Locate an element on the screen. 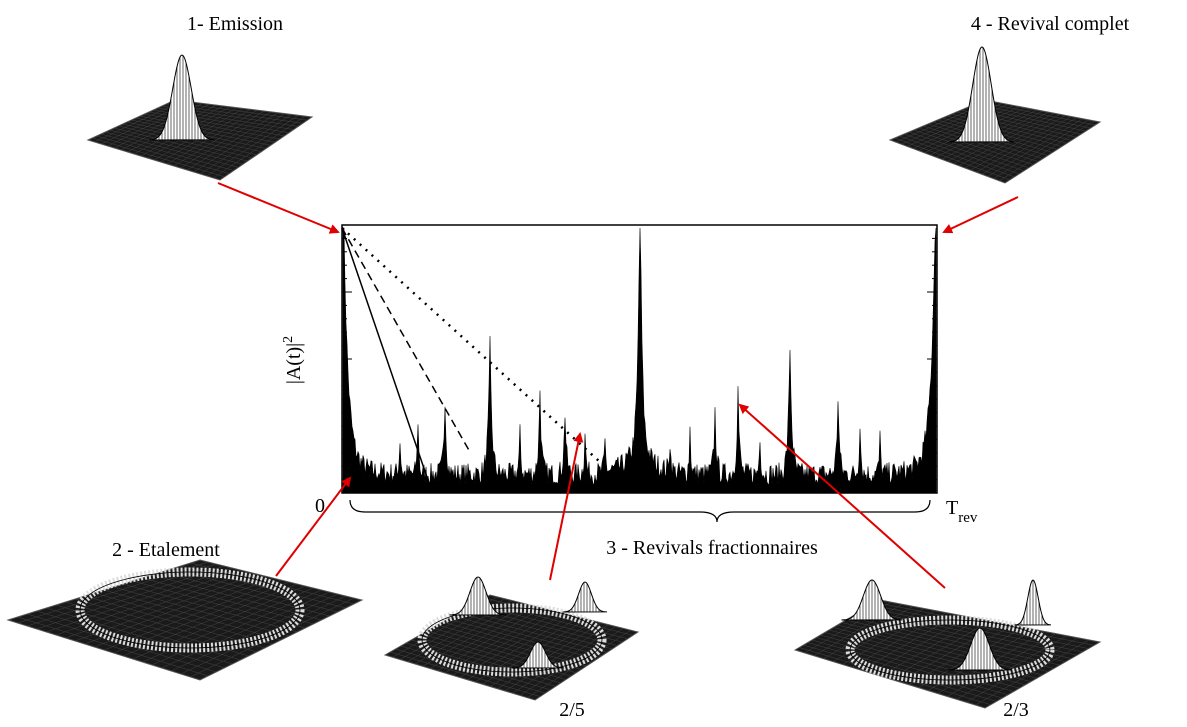  label-etalement: 2 - Etalement is located at coordinates (166, 550).